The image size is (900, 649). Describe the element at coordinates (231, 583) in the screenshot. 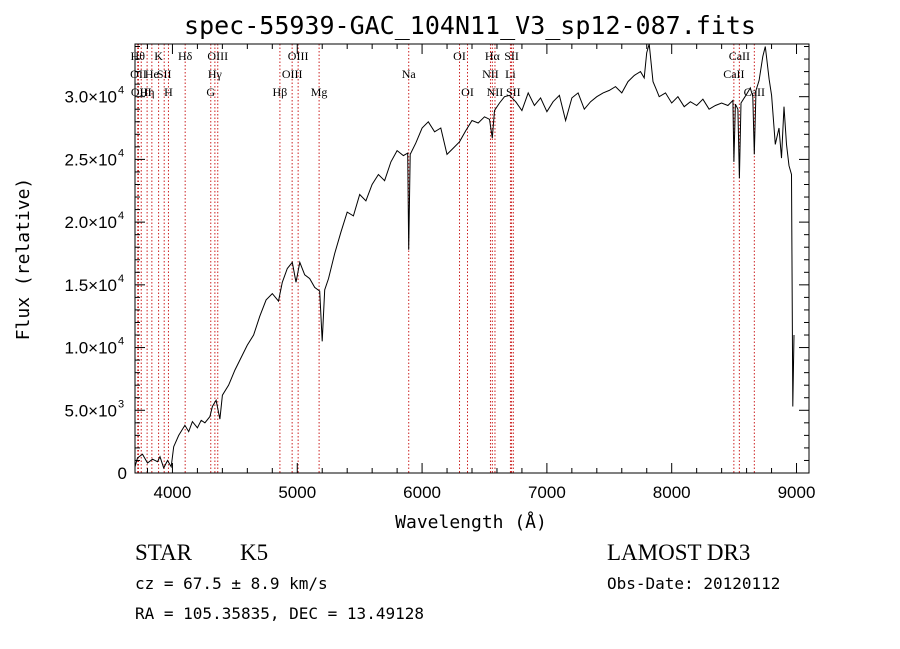

I see `redshift-velocity: cz = 67.5 ± 8.9 km/s` at that location.